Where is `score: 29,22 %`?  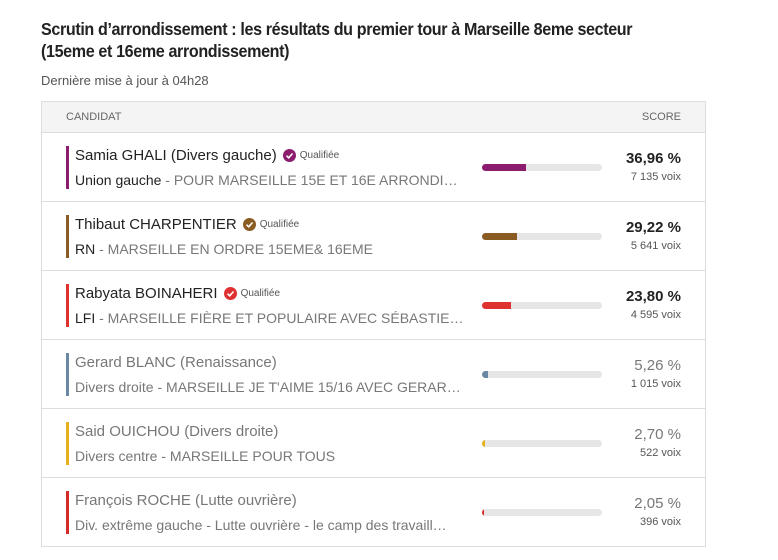
score: 29,22 % is located at coordinates (653, 227).